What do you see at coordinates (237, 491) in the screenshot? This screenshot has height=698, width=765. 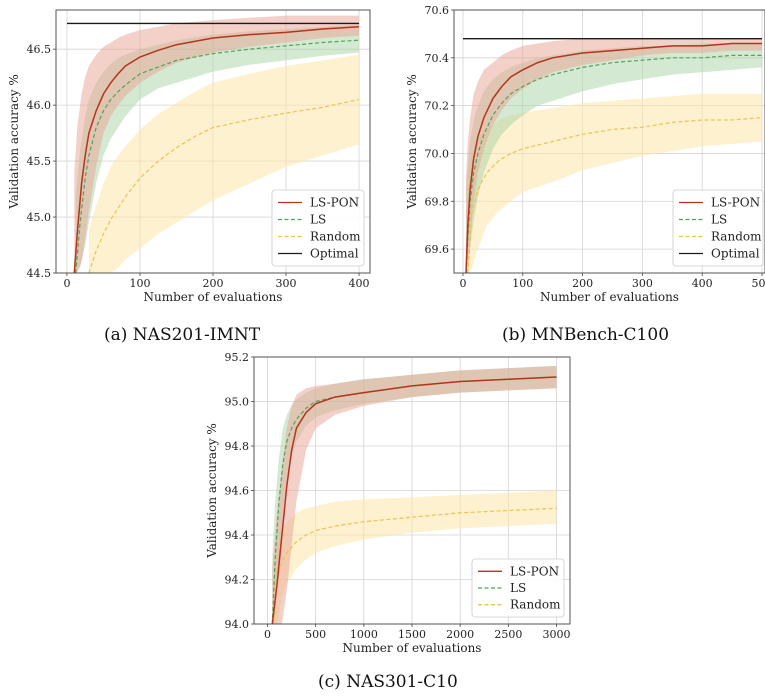 I see `y-tick-label-c-3: 94.6` at bounding box center [237, 491].